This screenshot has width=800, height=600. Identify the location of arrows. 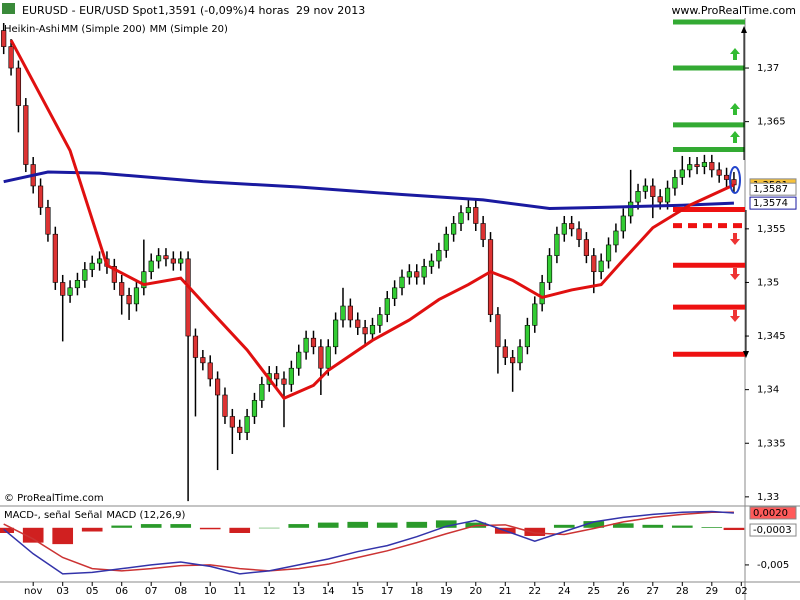
(739, 192).